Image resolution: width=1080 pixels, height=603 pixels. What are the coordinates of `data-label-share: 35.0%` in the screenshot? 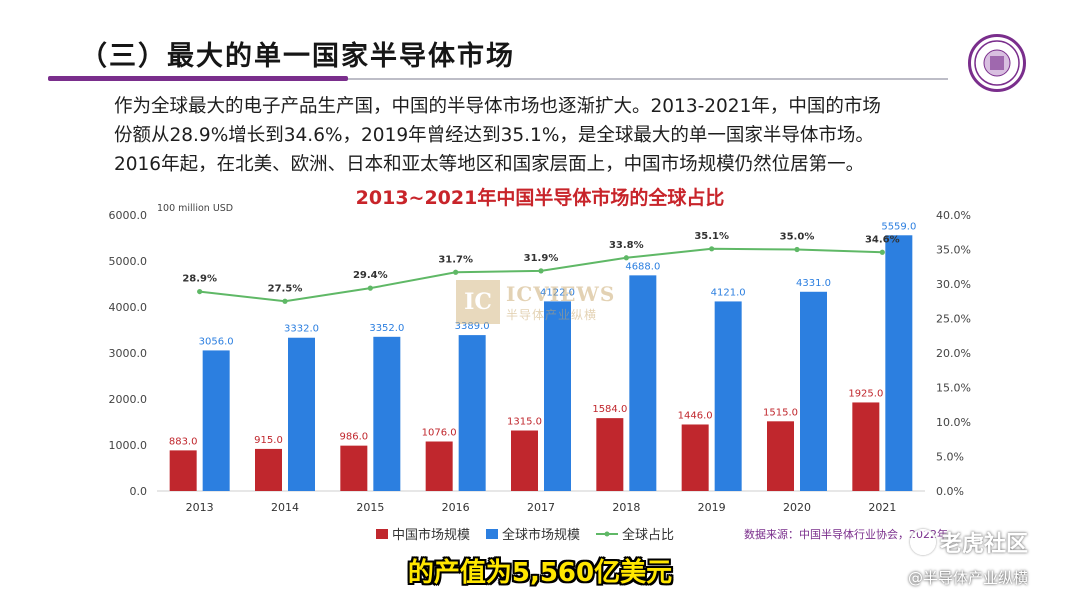 It's located at (797, 237).